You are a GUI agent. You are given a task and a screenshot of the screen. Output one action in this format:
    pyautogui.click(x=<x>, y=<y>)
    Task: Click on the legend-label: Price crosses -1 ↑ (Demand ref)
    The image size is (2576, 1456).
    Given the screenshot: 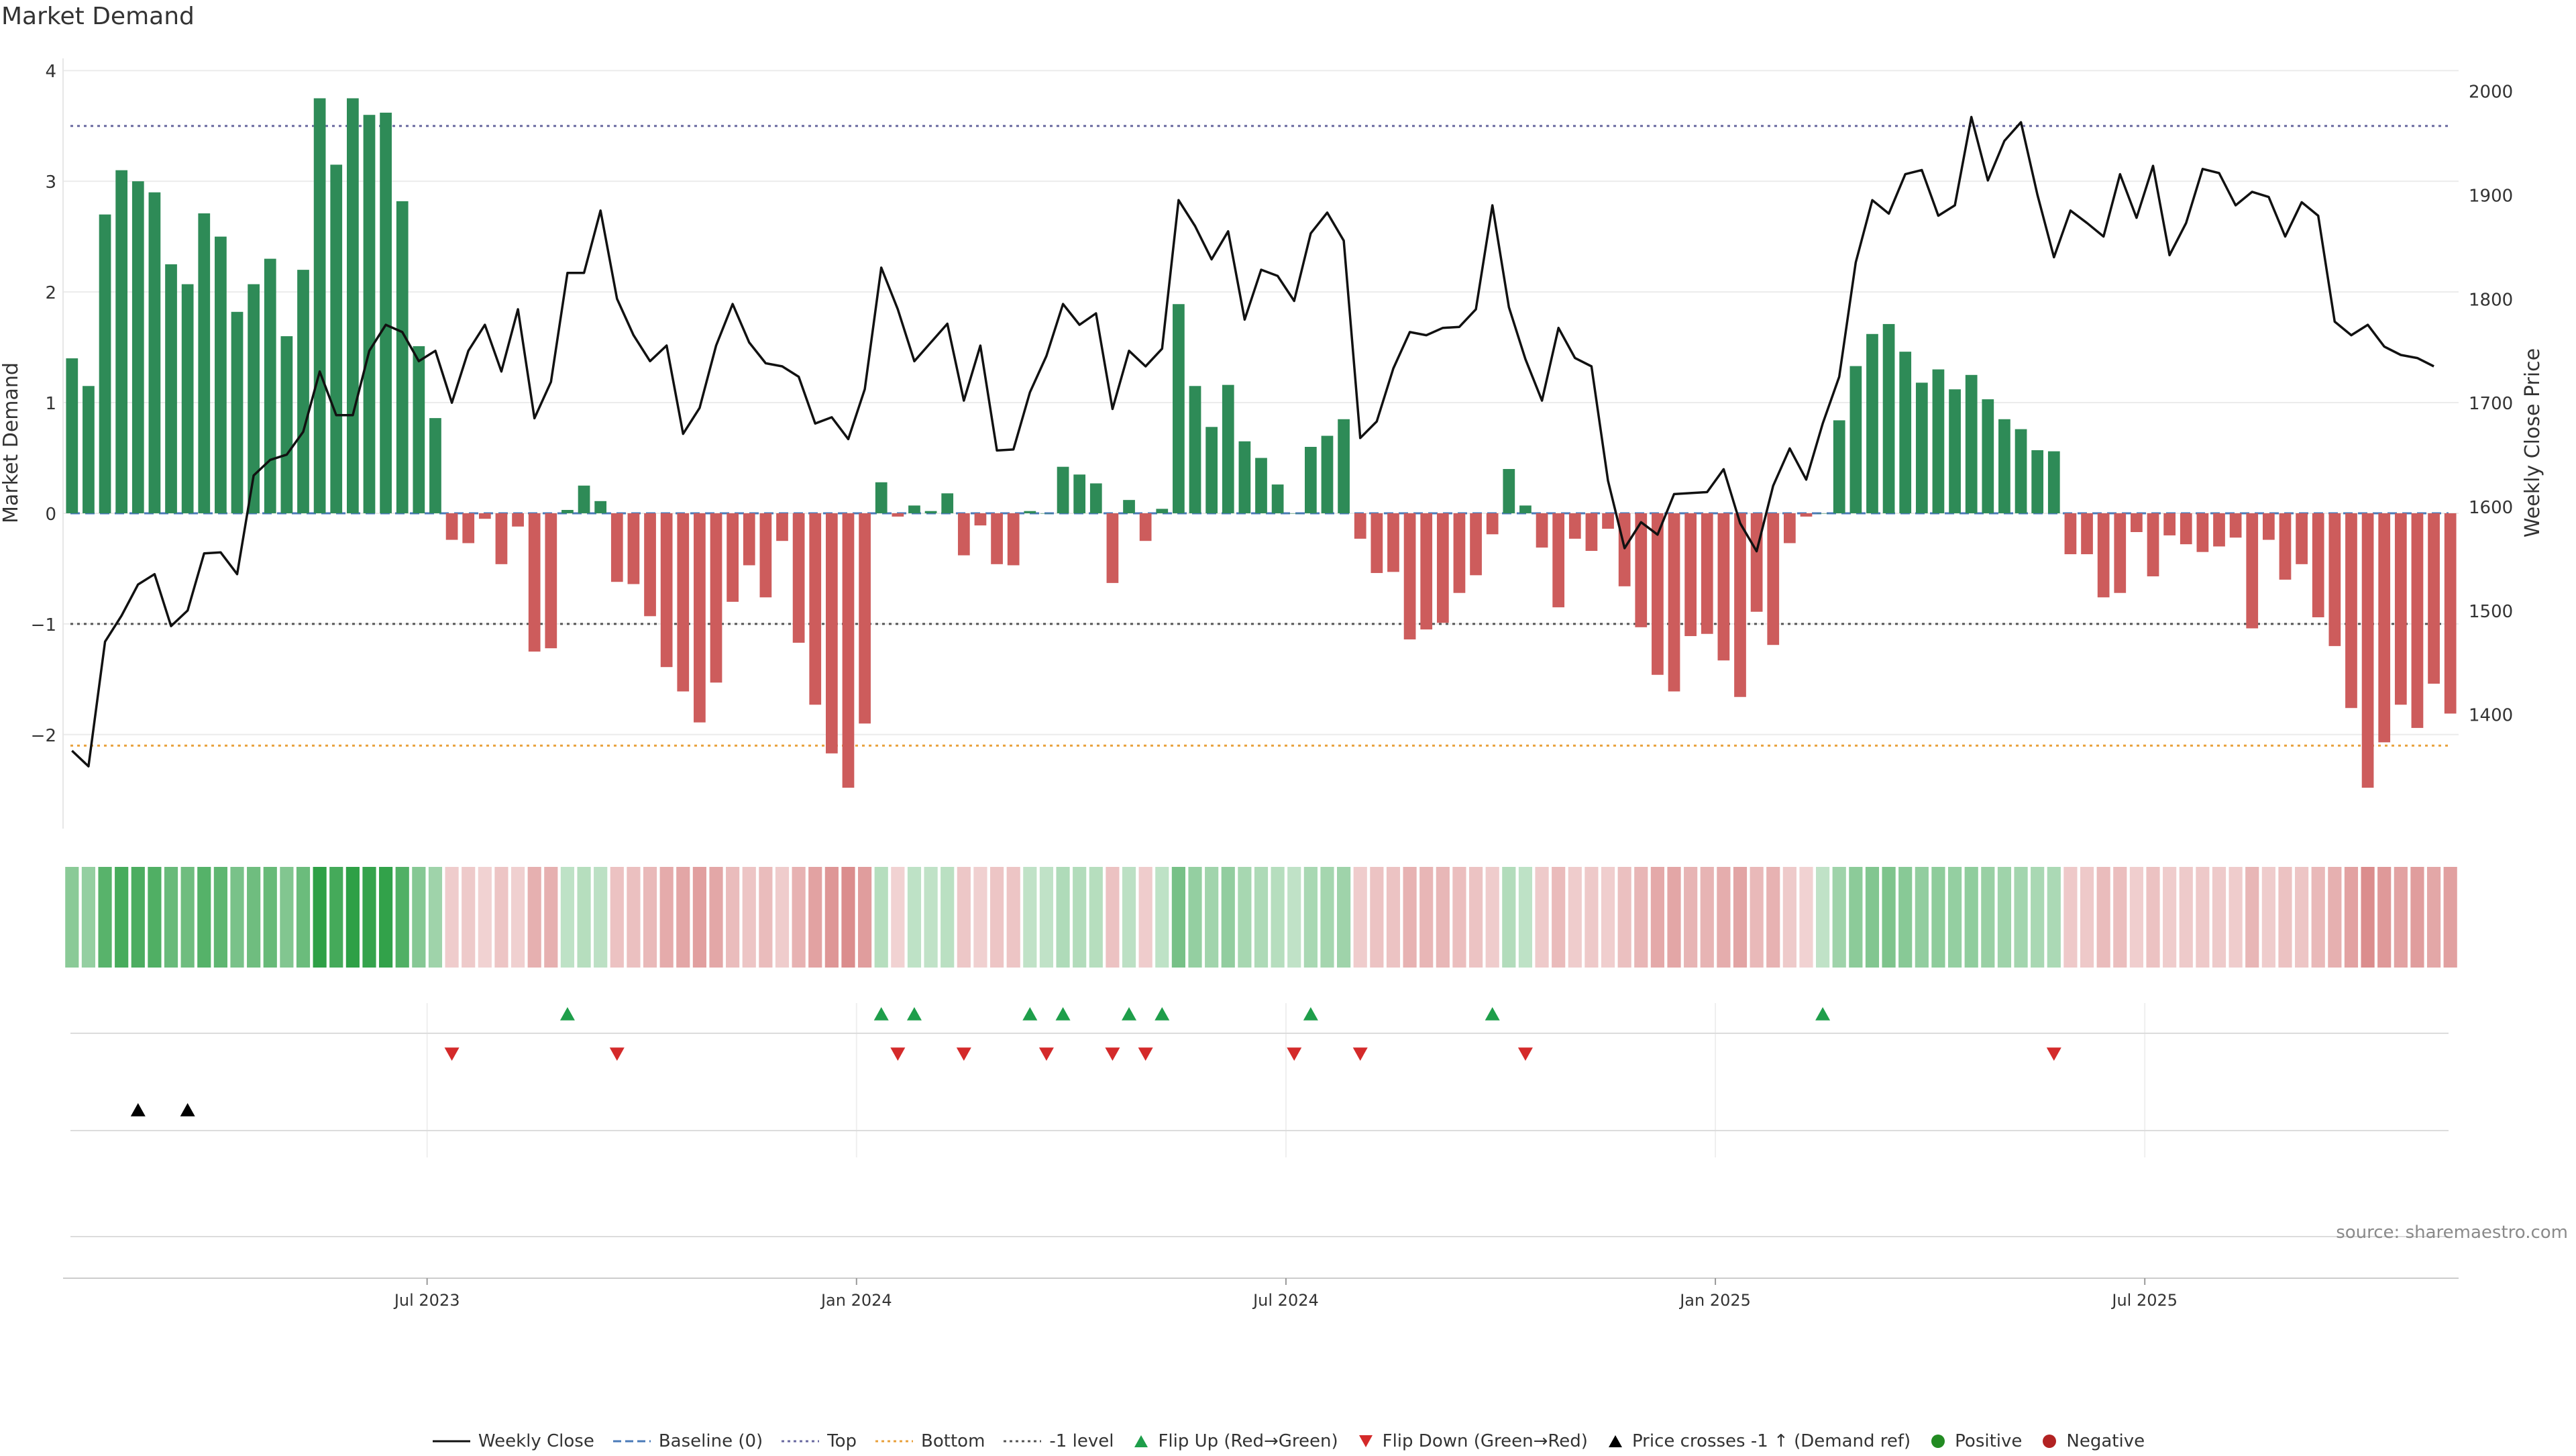 What is the action you would take?
    pyautogui.click(x=1771, y=1441)
    